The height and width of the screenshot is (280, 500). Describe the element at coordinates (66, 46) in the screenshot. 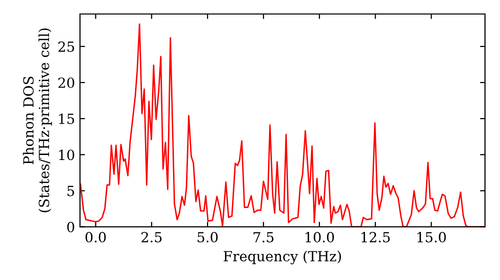

I see `y-tick-label: 25` at that location.